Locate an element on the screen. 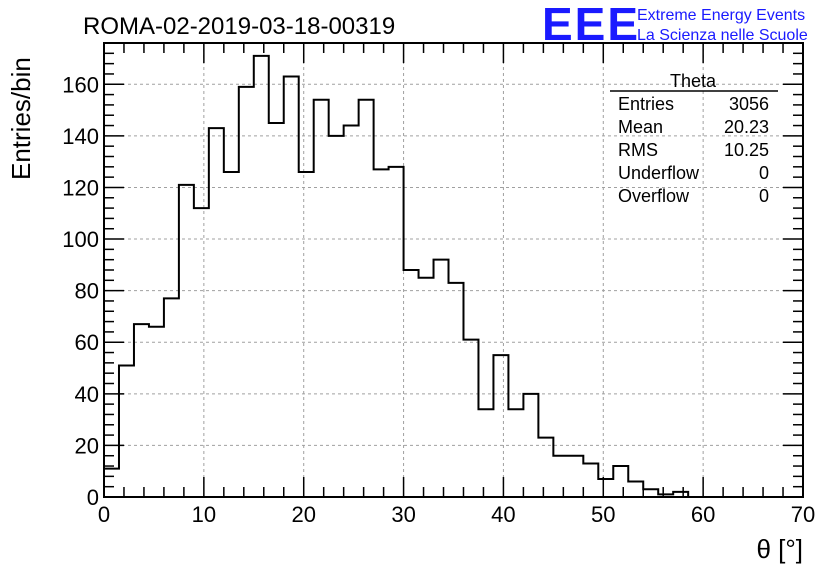 The image size is (836, 572). stats-row-value: 20.23 is located at coordinates (746, 127).